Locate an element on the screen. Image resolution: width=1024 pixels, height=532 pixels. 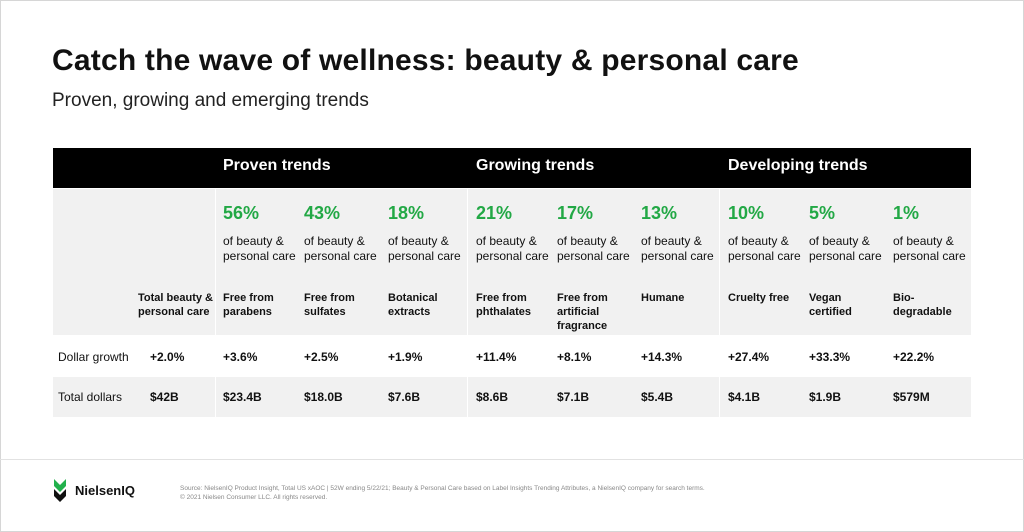
attribute-label: Free from artificial fragrance is located at coordinates (582, 312).